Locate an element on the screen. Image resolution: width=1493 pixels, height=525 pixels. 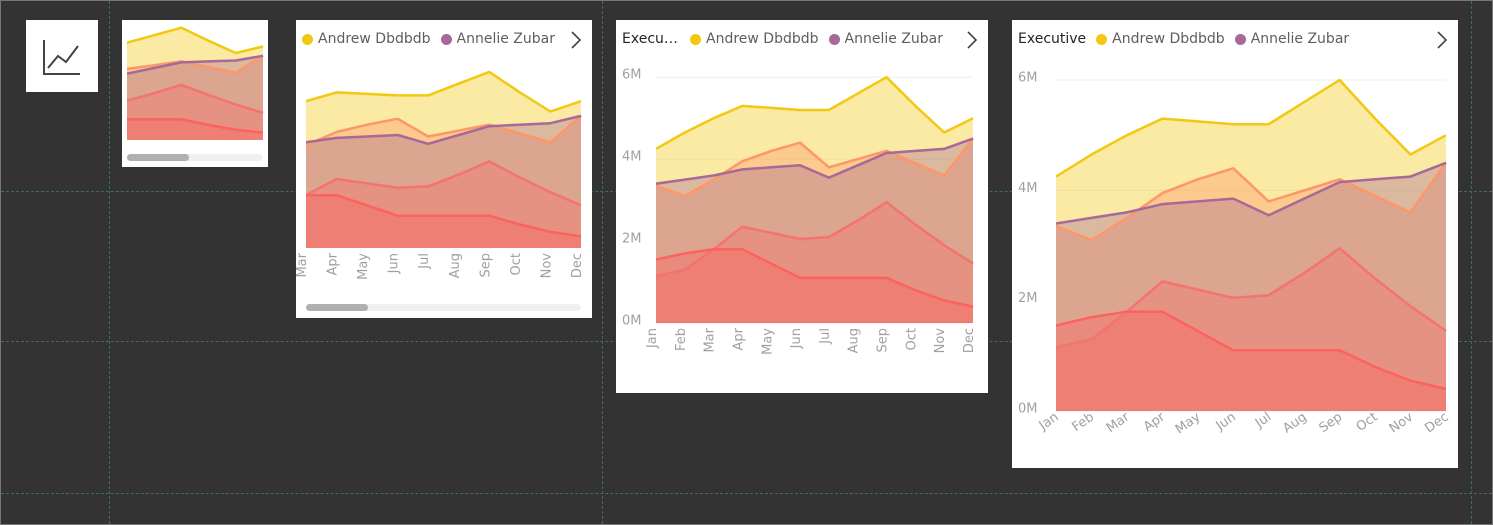
line-chart-icon is located at coordinates (61, 57).